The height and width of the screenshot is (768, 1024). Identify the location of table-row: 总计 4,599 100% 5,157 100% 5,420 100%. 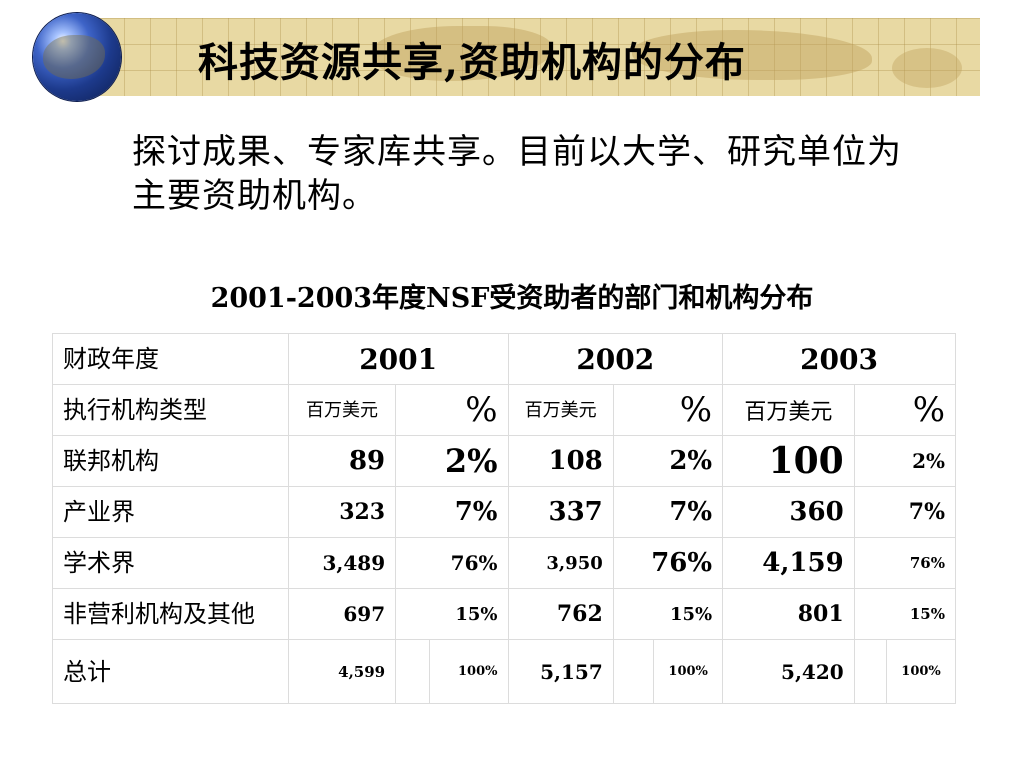
(504, 671).